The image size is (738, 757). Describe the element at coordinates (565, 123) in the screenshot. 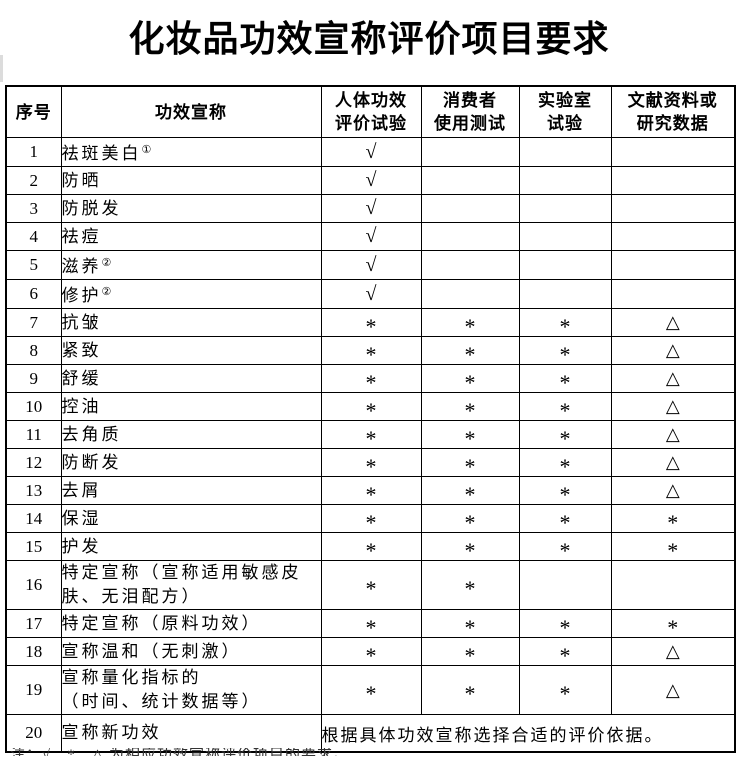

I see `column-header-text: 试验` at that location.